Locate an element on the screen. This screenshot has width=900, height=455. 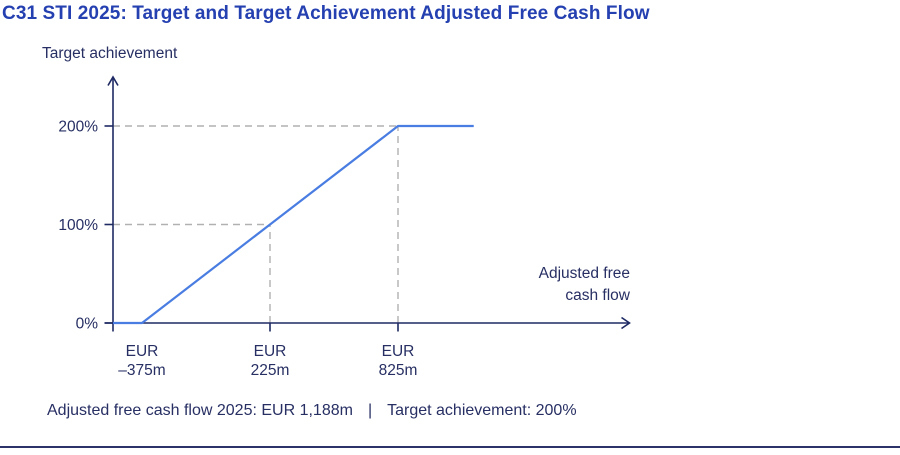
x-tick-label: EUR –375m is located at coordinates (141, 361).